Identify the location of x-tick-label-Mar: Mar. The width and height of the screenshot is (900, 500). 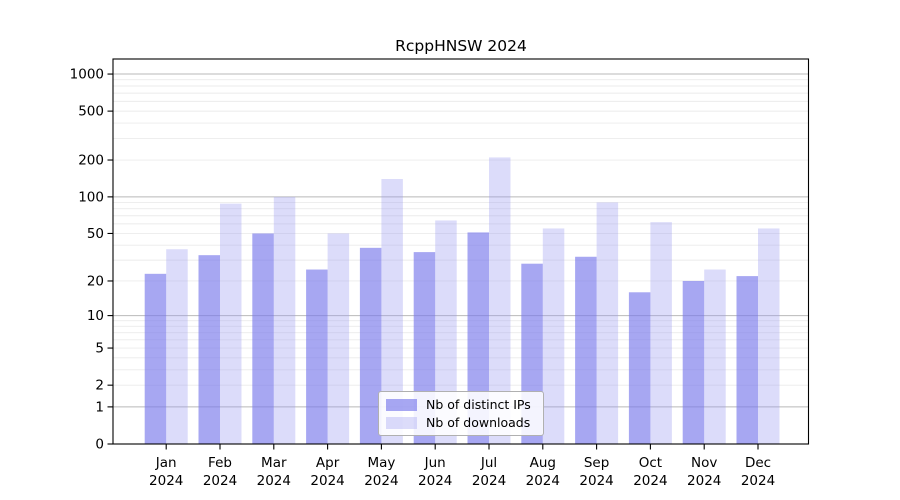
(274, 463).